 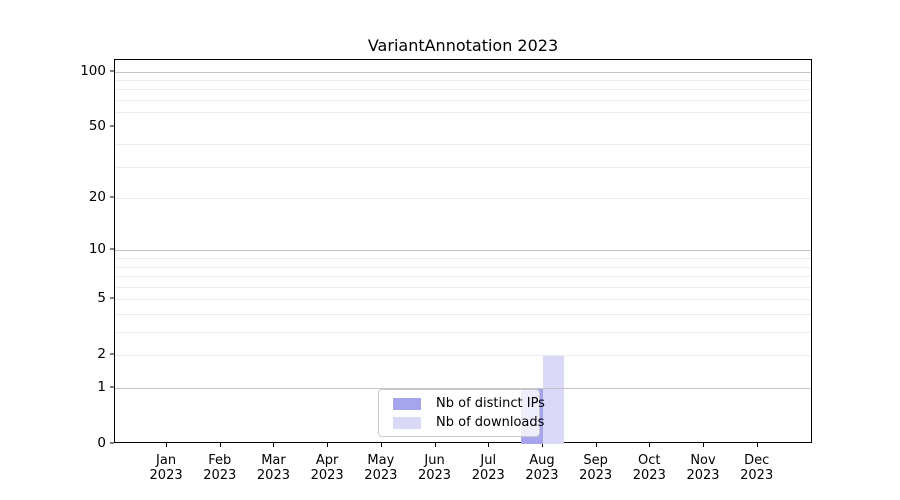 What do you see at coordinates (434, 468) in the screenshot?
I see `x-tick-label: Jun 2023` at bounding box center [434, 468].